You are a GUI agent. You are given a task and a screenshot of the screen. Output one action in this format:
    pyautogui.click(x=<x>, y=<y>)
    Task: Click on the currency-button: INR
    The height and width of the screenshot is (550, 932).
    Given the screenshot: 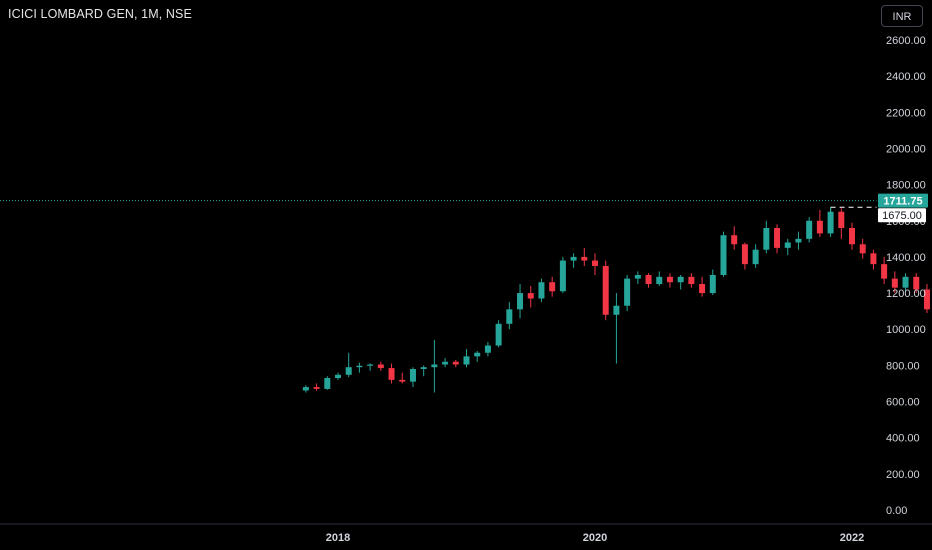 What is the action you would take?
    pyautogui.click(x=902, y=16)
    